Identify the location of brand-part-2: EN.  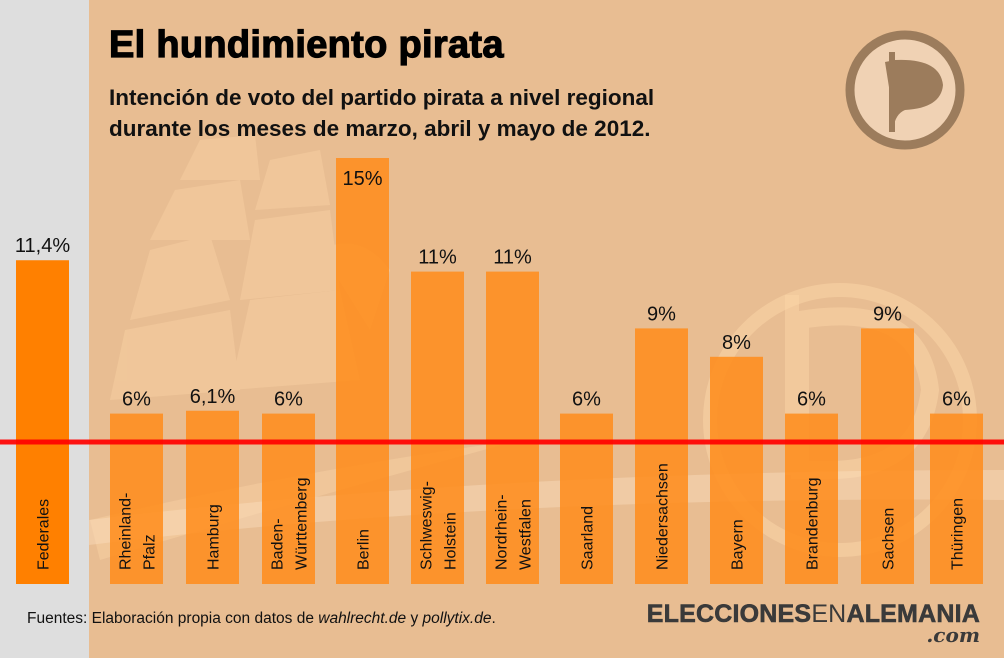
(829, 614).